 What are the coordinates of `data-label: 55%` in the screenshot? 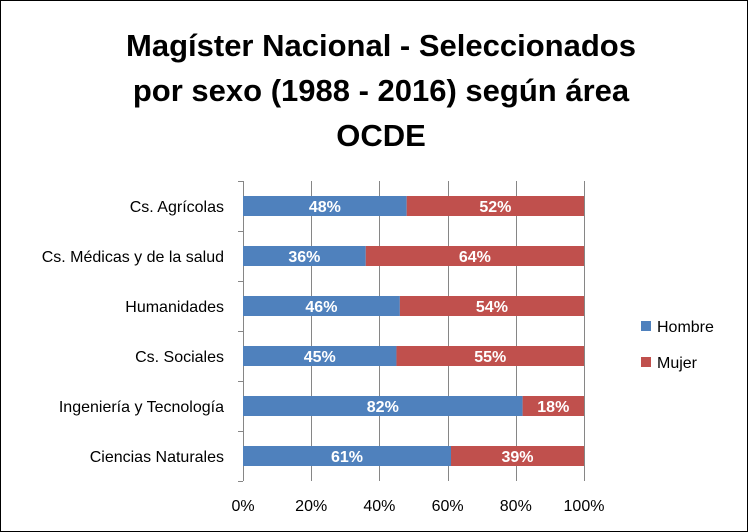 It's located at (490, 357).